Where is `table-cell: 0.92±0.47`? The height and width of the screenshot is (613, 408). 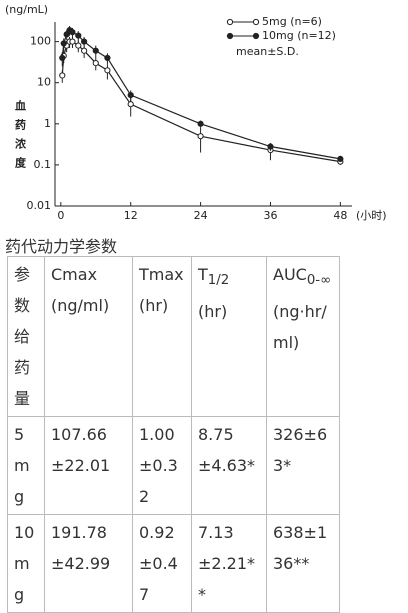
table-cell: 0.92±0.47 is located at coordinates (162, 563).